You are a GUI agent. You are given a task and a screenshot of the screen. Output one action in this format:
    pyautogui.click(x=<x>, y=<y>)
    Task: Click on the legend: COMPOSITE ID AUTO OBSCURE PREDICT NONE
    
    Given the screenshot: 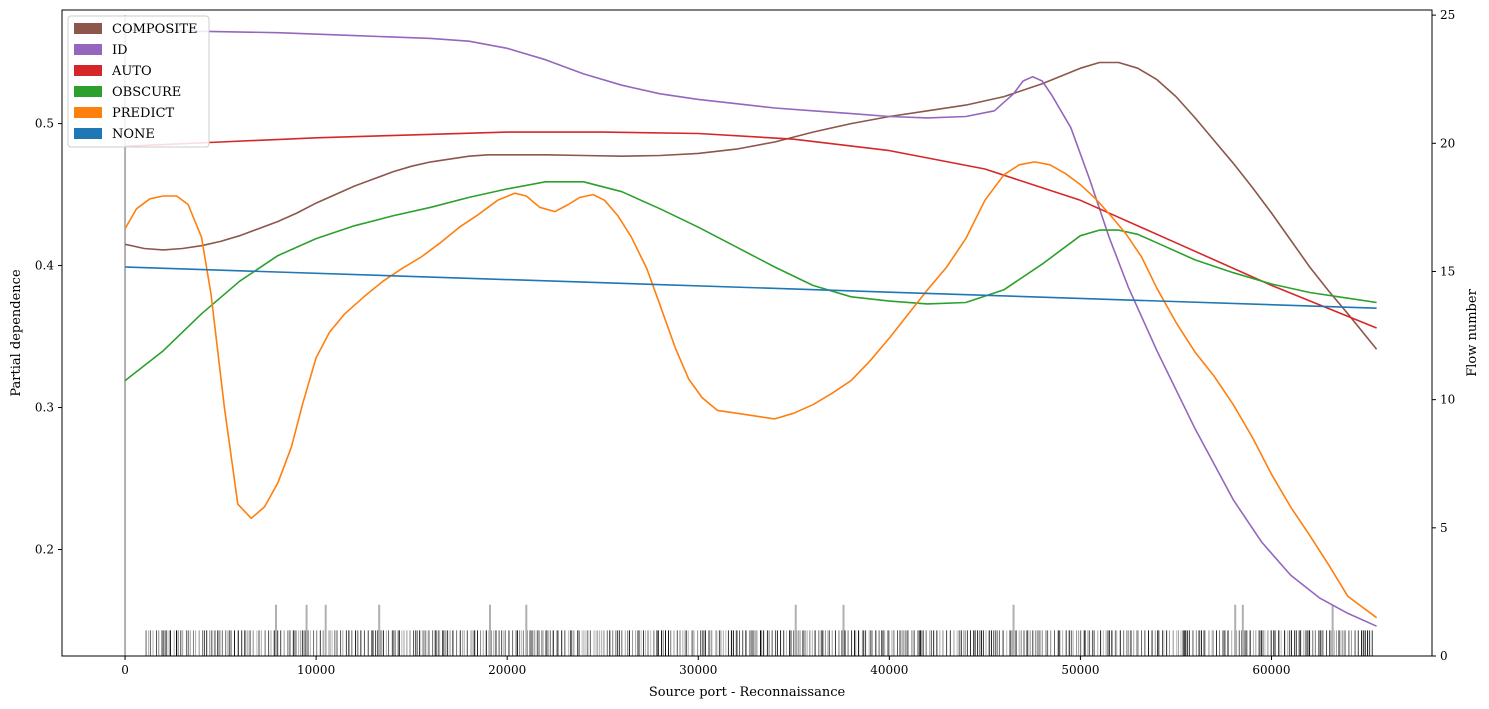 What is the action you would take?
    pyautogui.click(x=138, y=81)
    